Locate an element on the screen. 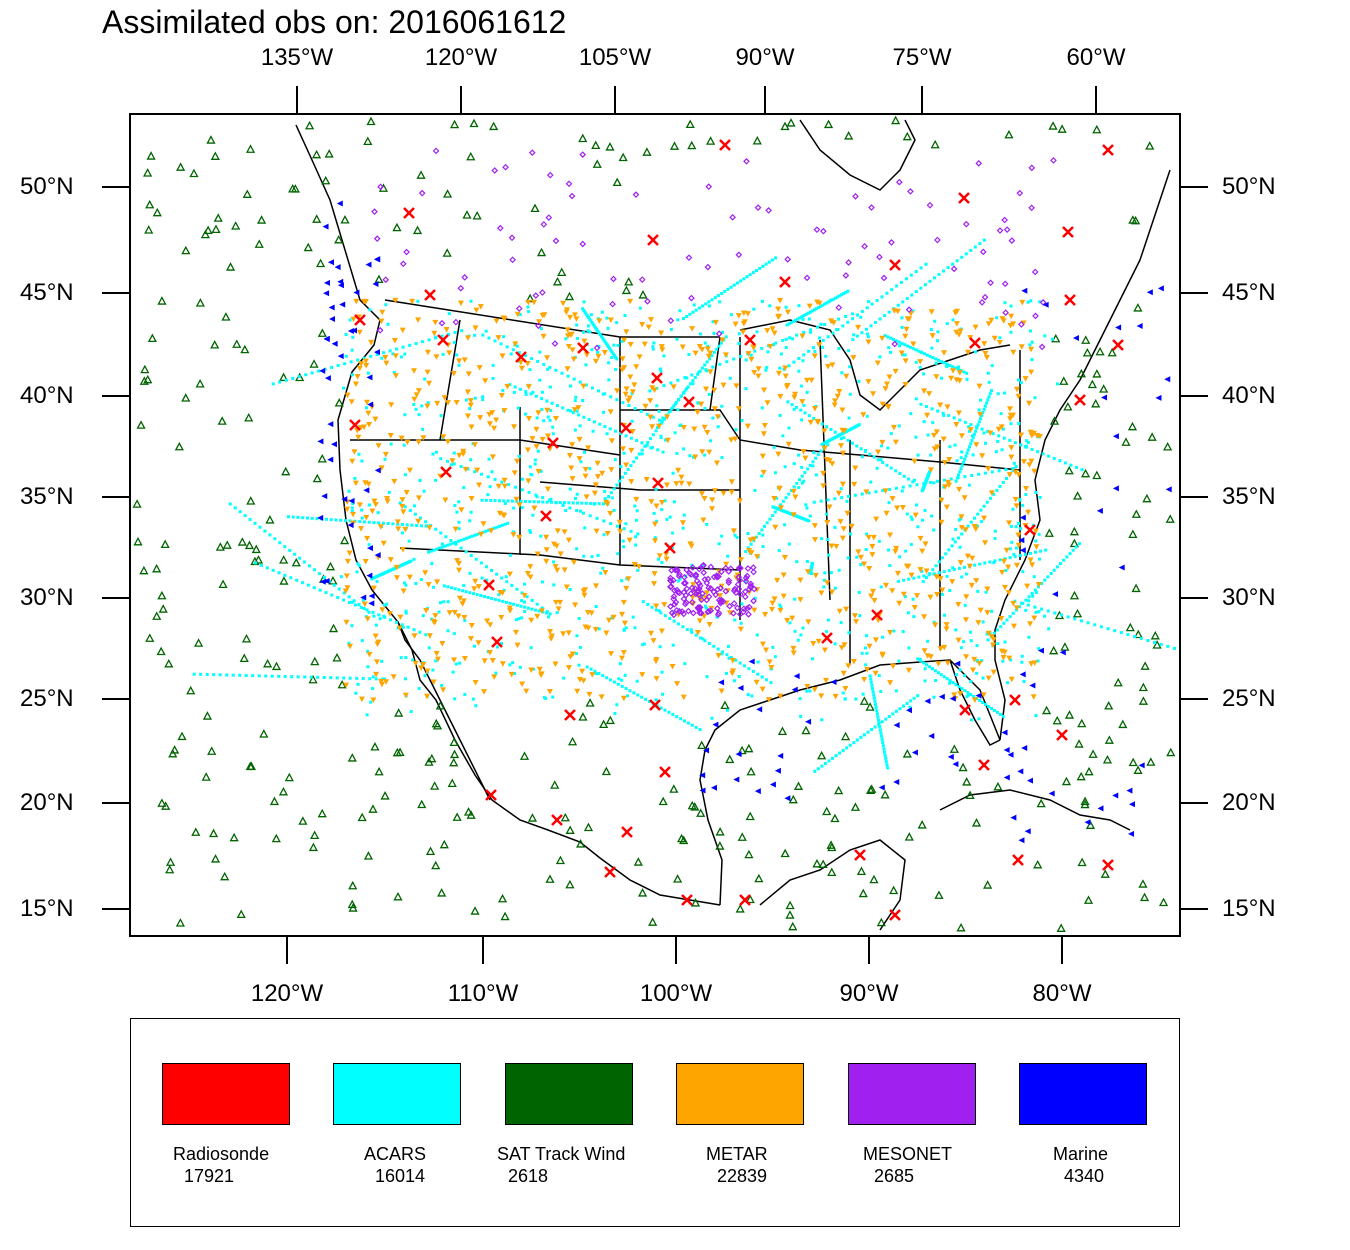  left-lat-label: 40°N is located at coordinates (47, 395).